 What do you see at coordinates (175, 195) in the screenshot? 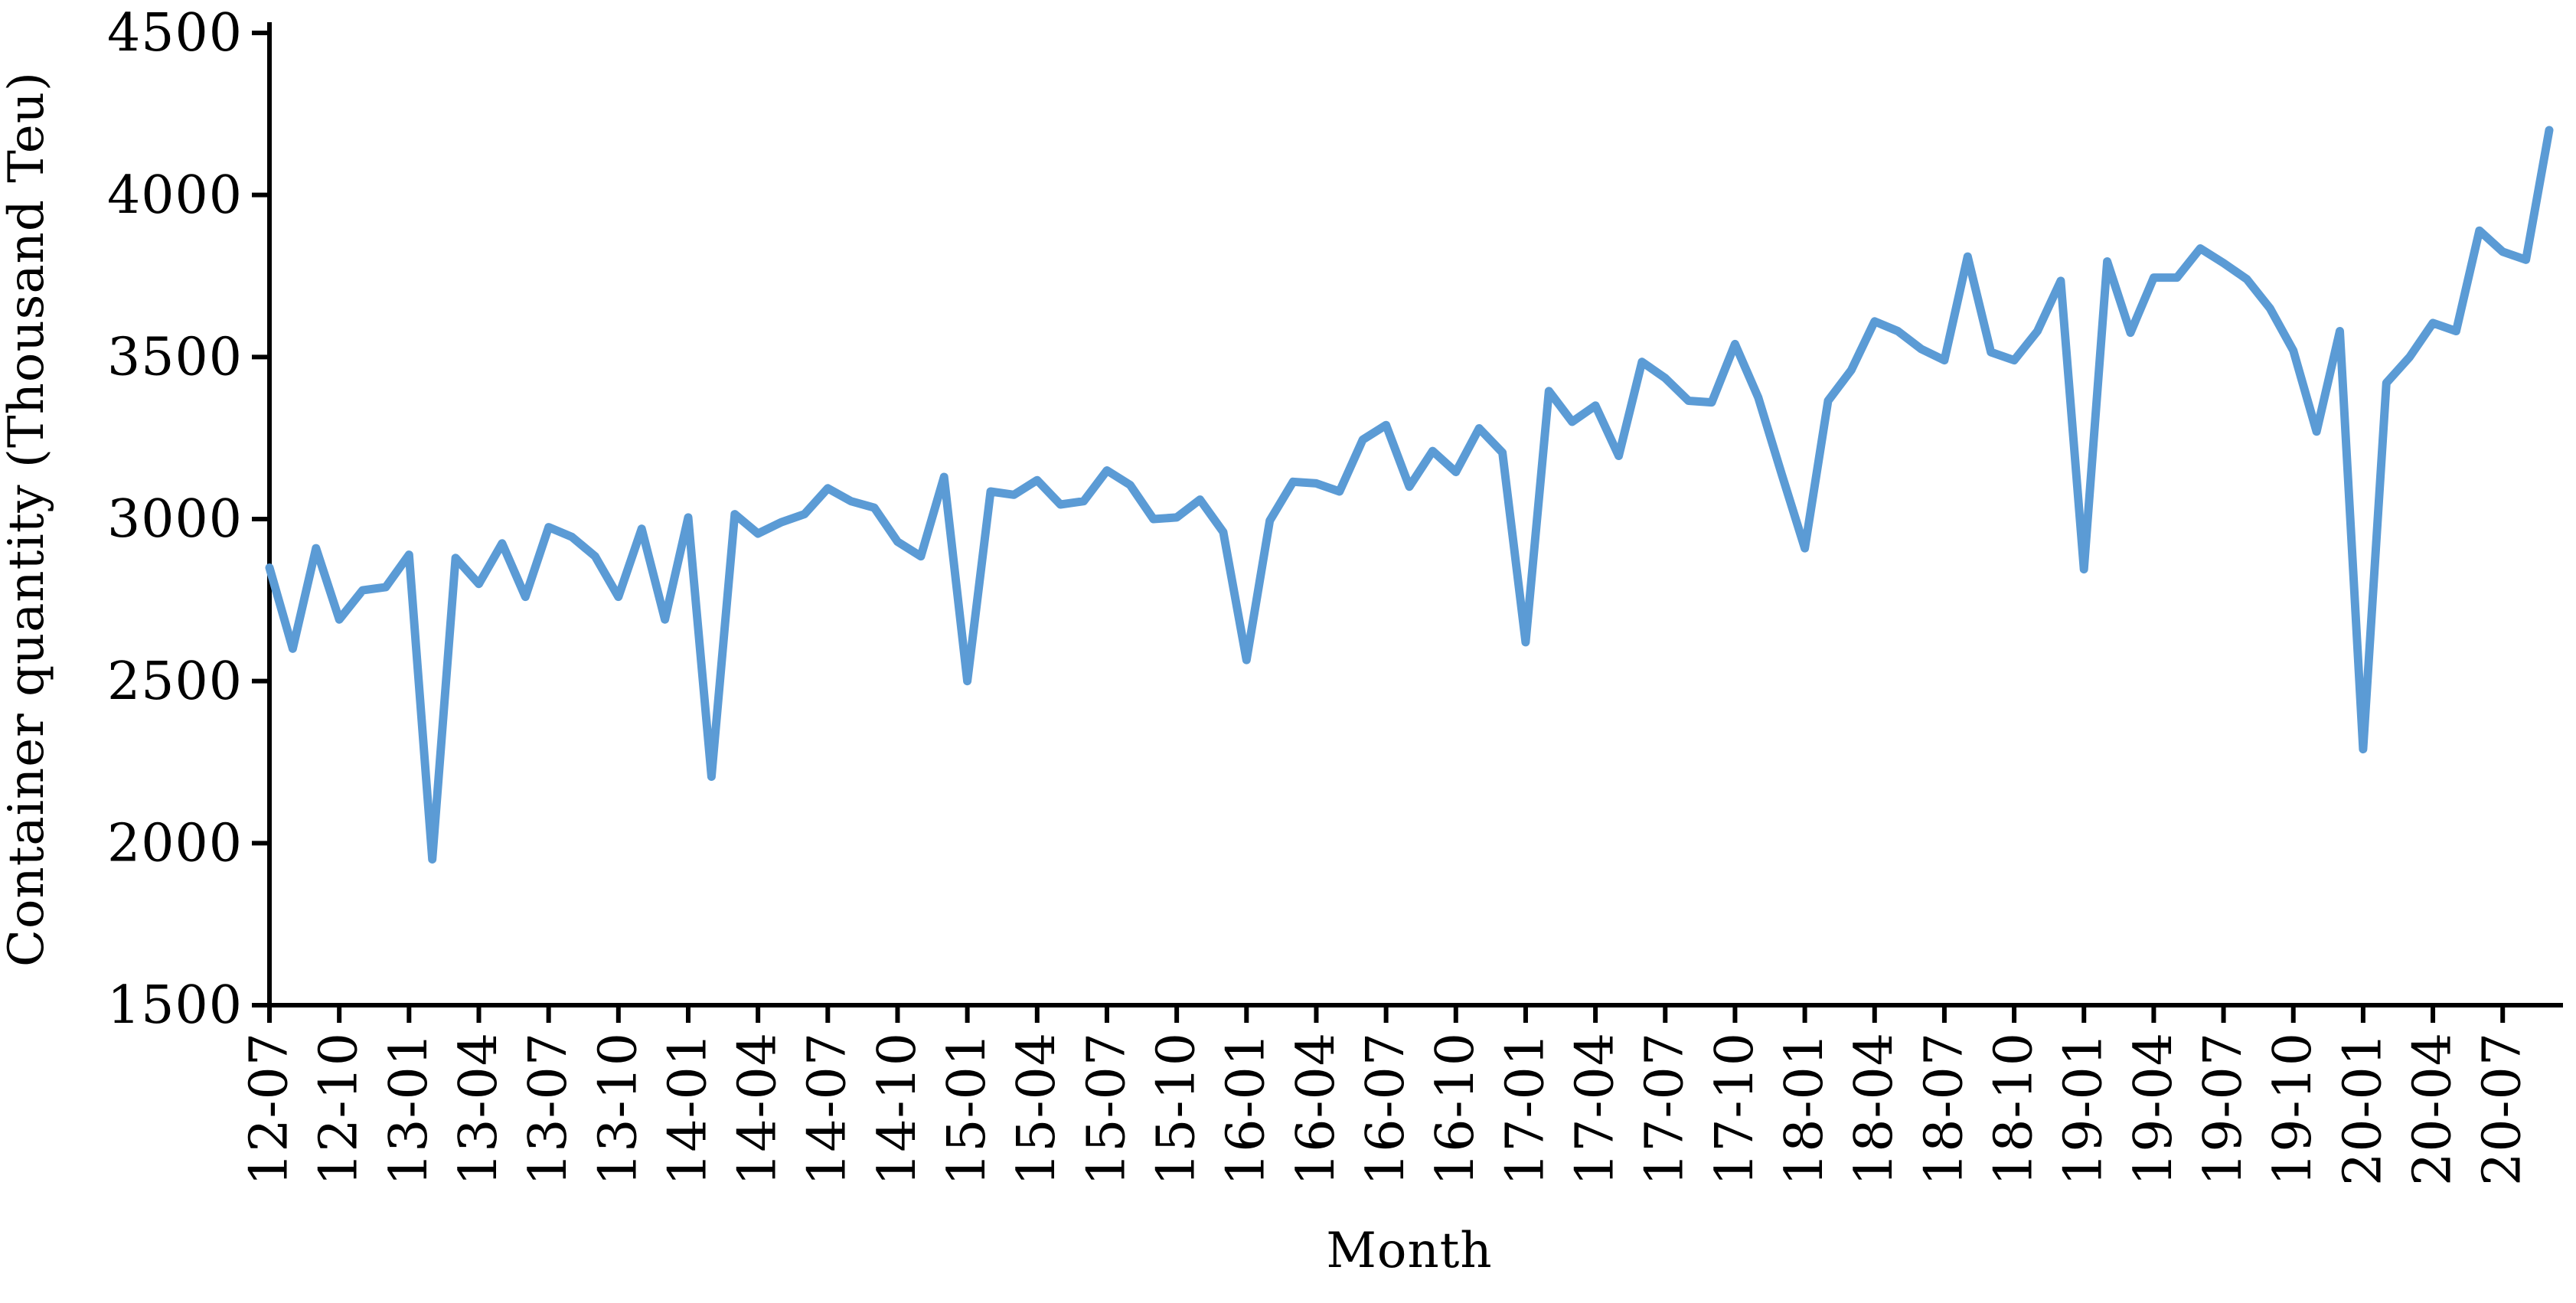
I see `y-tick-label: 4000` at bounding box center [175, 195].